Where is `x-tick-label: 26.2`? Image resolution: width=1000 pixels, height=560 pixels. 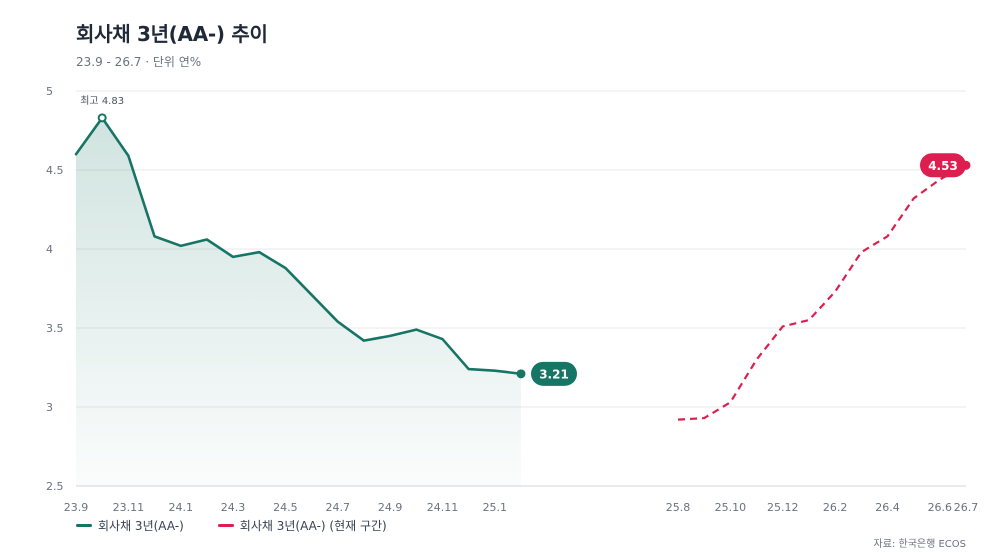 x-tick-label: 26.2 is located at coordinates (835, 507).